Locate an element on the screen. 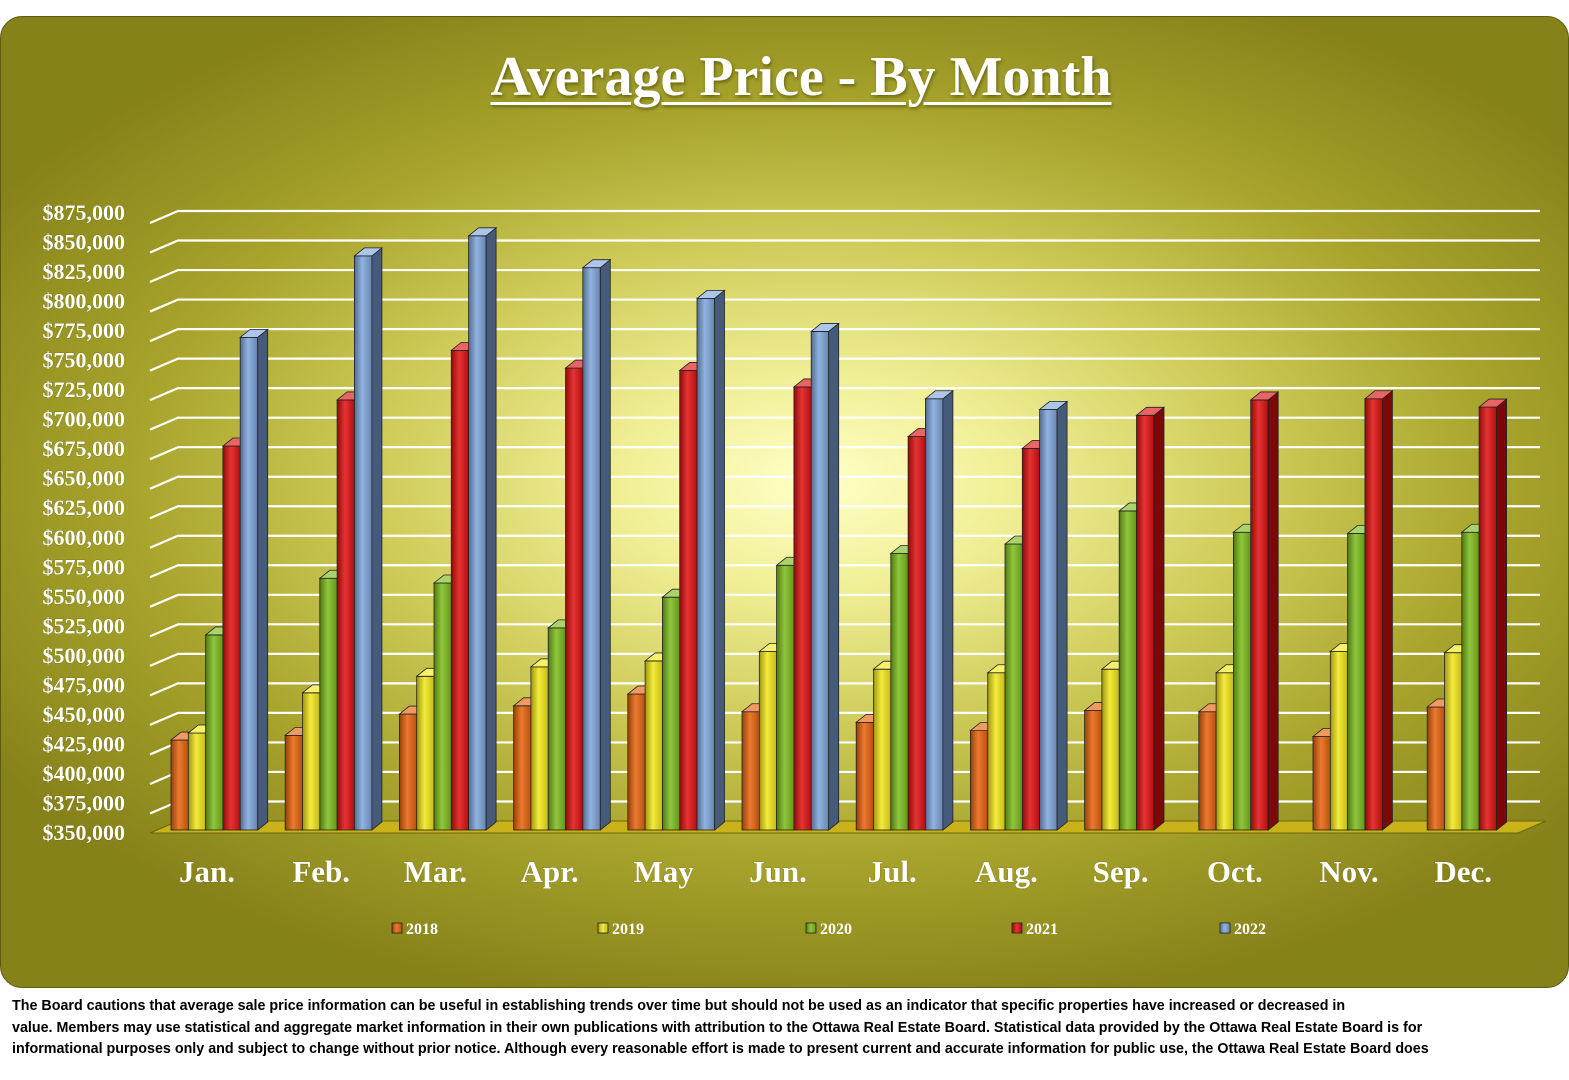  legend-item: 2019 is located at coordinates (620, 929).